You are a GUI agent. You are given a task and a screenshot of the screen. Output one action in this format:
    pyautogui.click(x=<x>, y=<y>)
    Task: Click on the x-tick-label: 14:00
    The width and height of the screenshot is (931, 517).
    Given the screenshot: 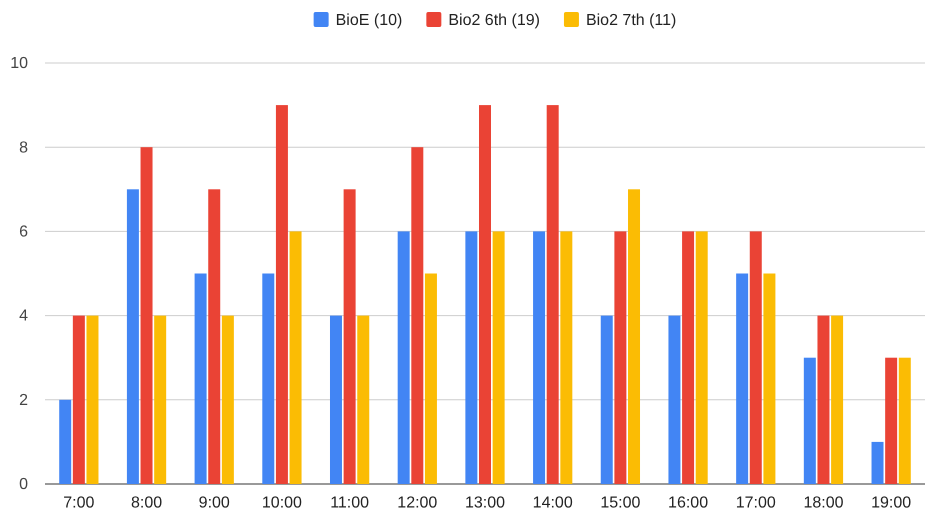 What is the action you would take?
    pyautogui.click(x=552, y=503)
    